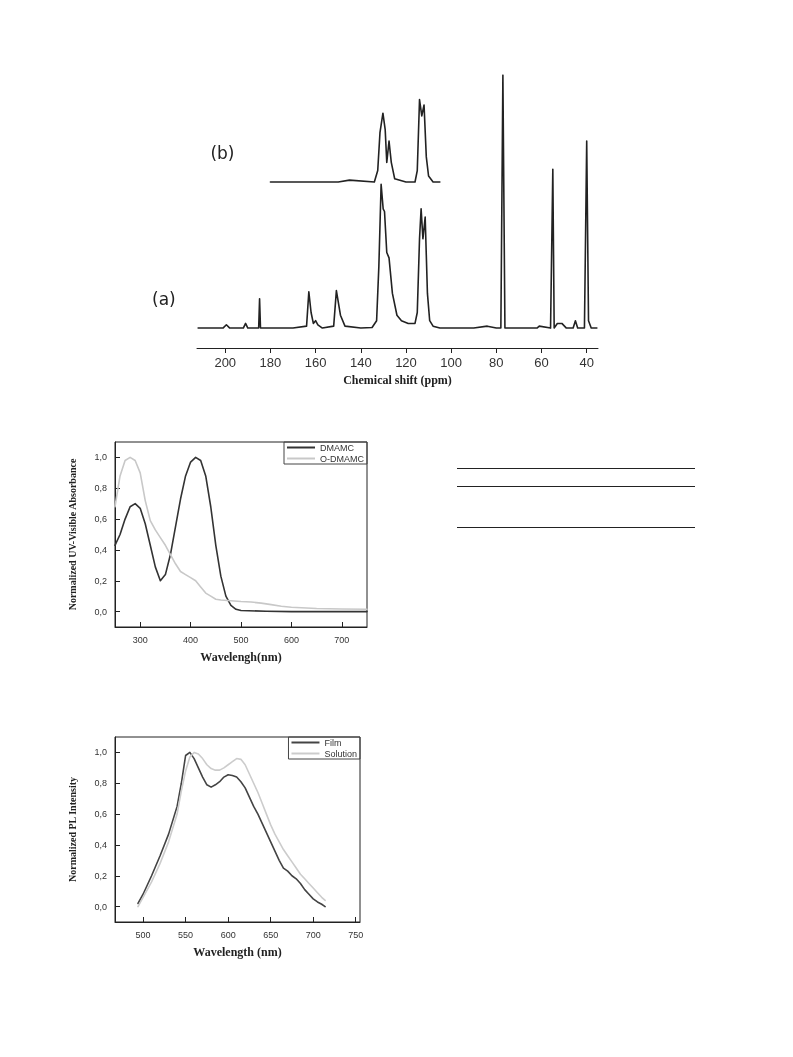  What do you see at coordinates (342, 458) in the screenshot?
I see `legend-label: O-DMAMC` at bounding box center [342, 458].